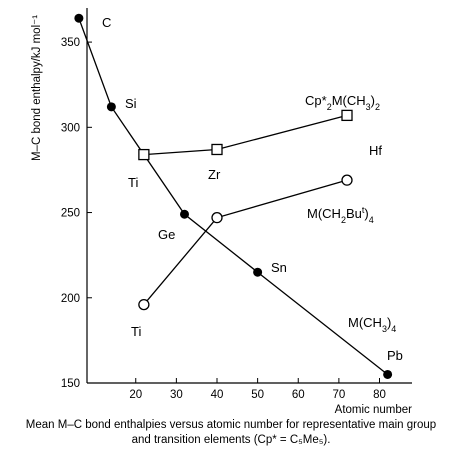  Describe the element at coordinates (374, 409) in the screenshot. I see `x-axis-label: Atomic number` at that location.